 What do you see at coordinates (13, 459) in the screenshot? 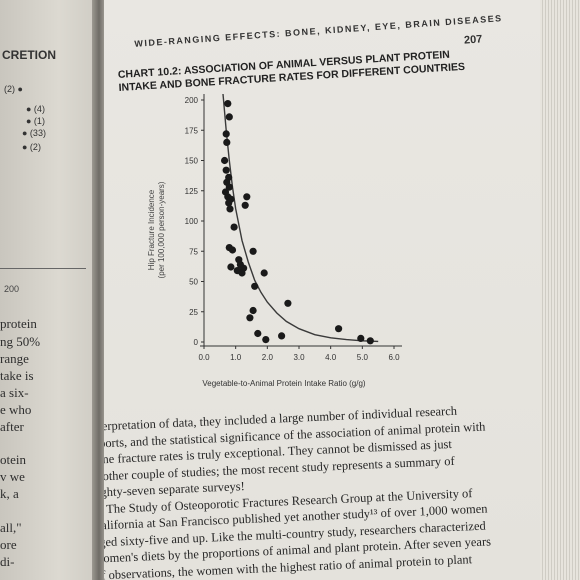
I see `left-page-text-line: otein` at bounding box center [13, 459].